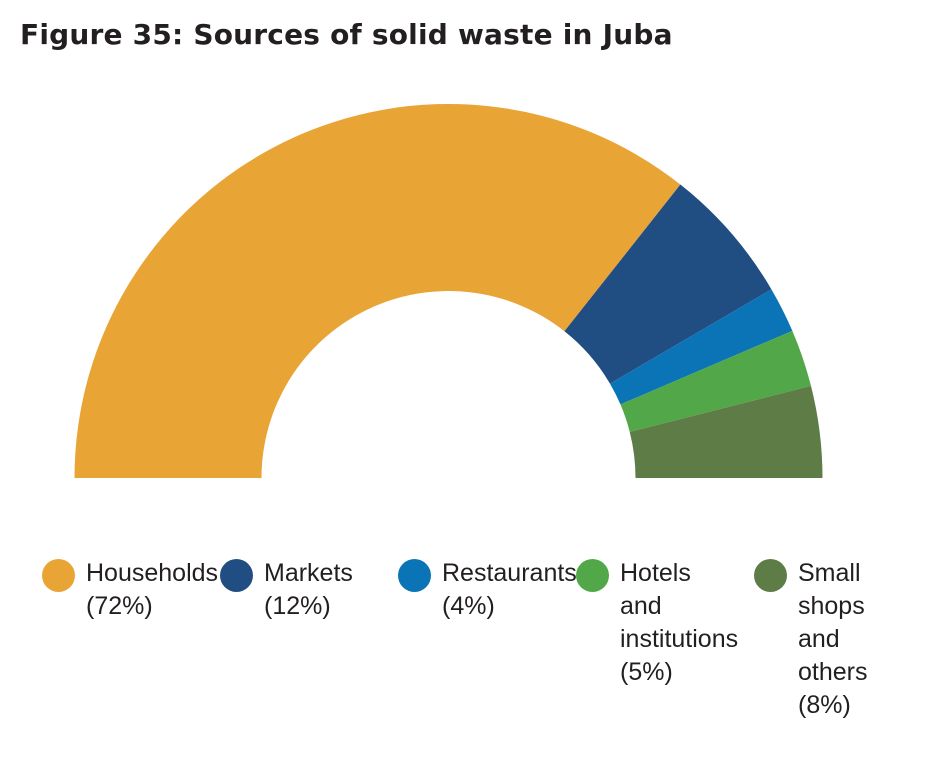 This screenshot has height=773, width=928. I want to click on legend-text-line: Restaurants, so click(509, 573).